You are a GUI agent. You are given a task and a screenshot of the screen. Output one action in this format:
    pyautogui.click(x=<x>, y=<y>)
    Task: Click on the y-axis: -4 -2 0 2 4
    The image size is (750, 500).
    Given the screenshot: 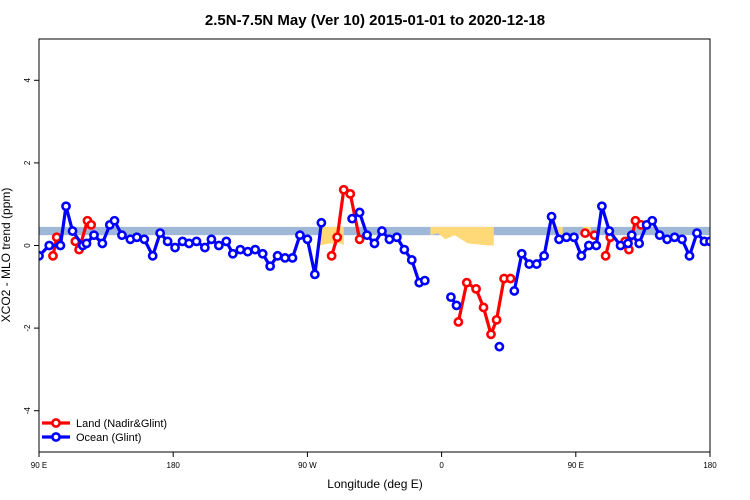 What is the action you would take?
    pyautogui.click(x=31, y=246)
    